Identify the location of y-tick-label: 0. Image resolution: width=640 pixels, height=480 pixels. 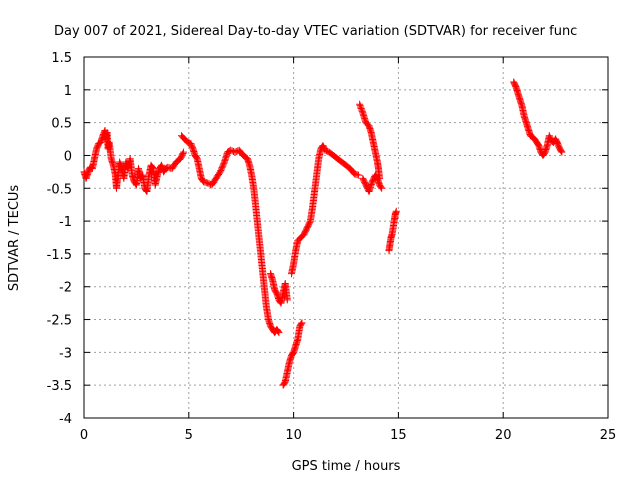
(68, 156).